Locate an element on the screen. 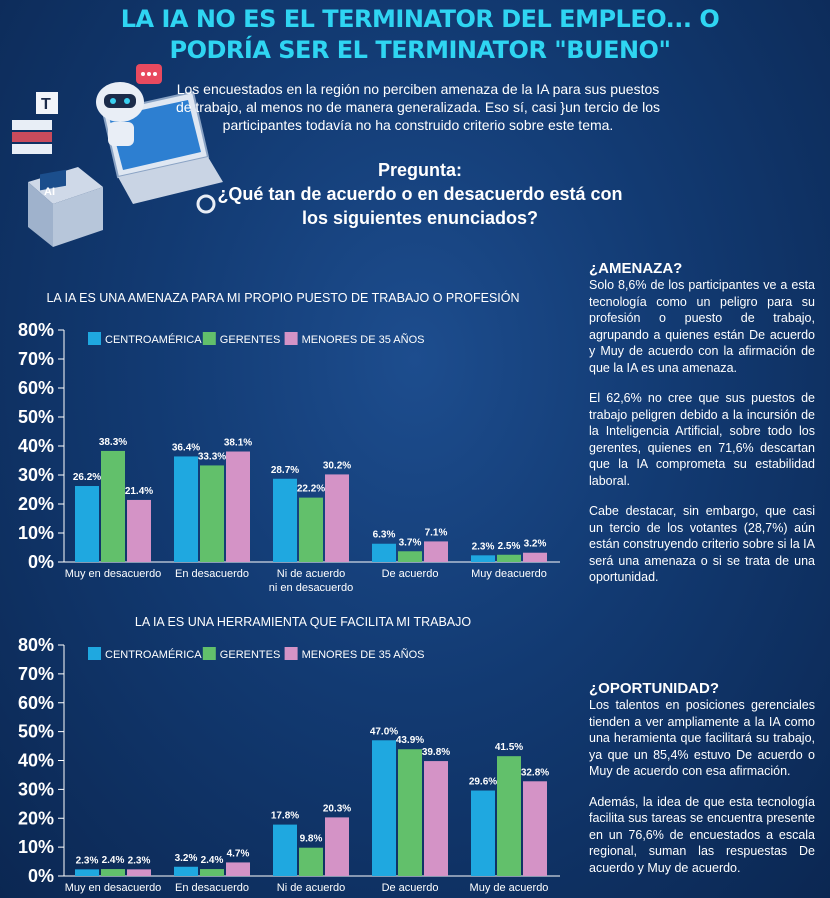  category-label-line: Muy en desacuerdo is located at coordinates (113, 574).